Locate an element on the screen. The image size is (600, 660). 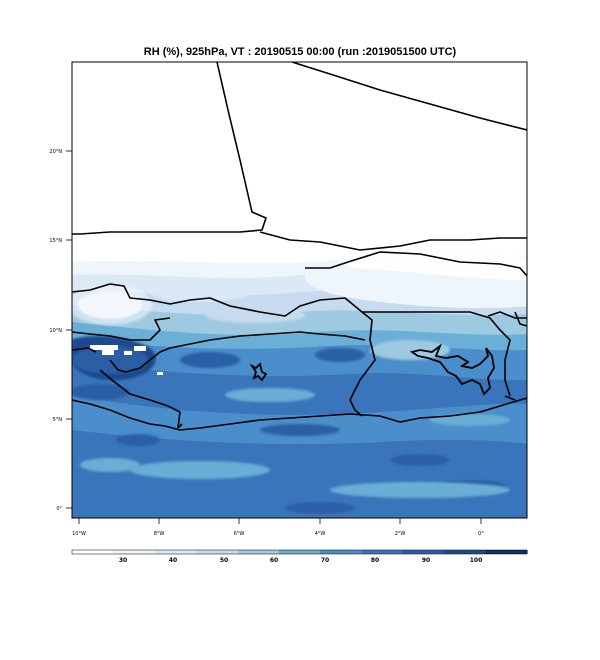
lat-label-20n: 20°N is located at coordinates (55, 152).